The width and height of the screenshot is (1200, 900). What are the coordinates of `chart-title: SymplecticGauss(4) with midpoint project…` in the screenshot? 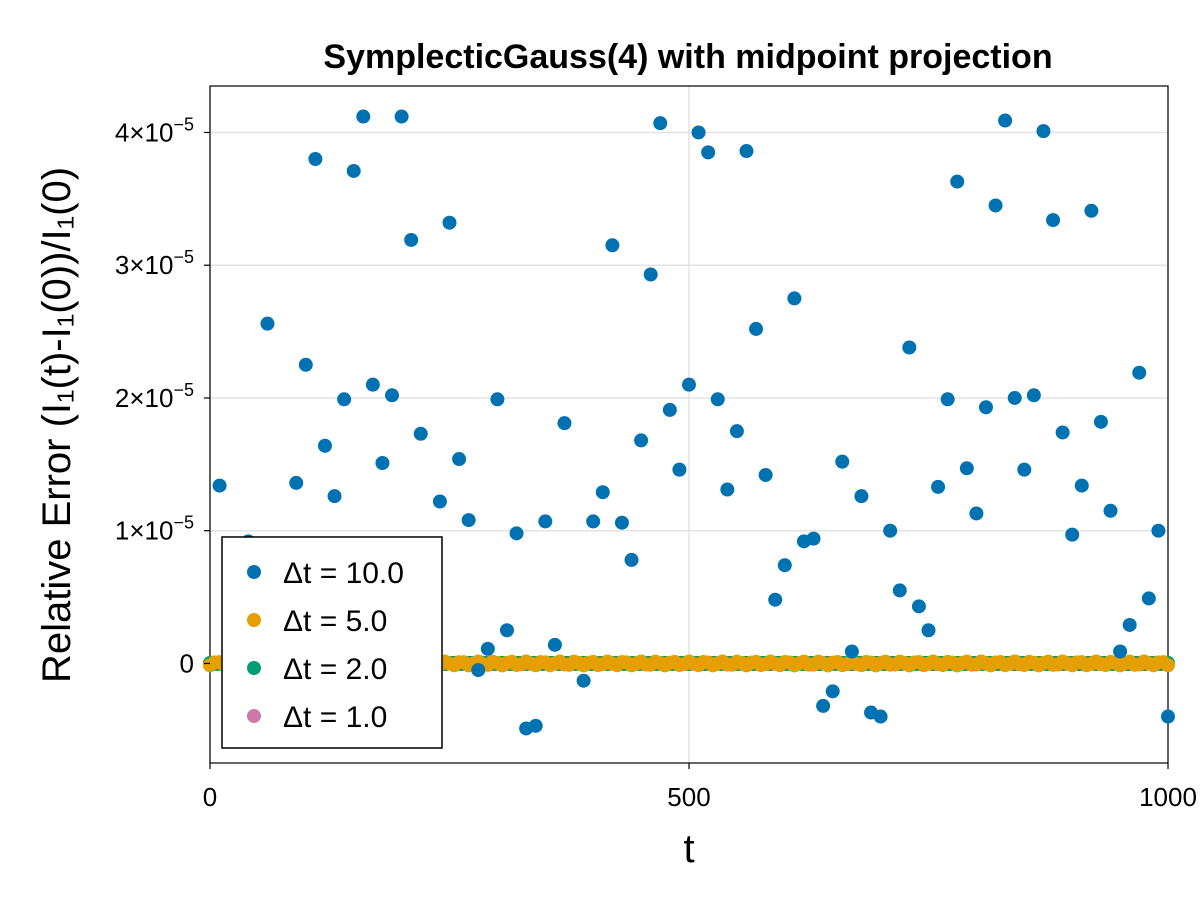 It's located at (687, 57).